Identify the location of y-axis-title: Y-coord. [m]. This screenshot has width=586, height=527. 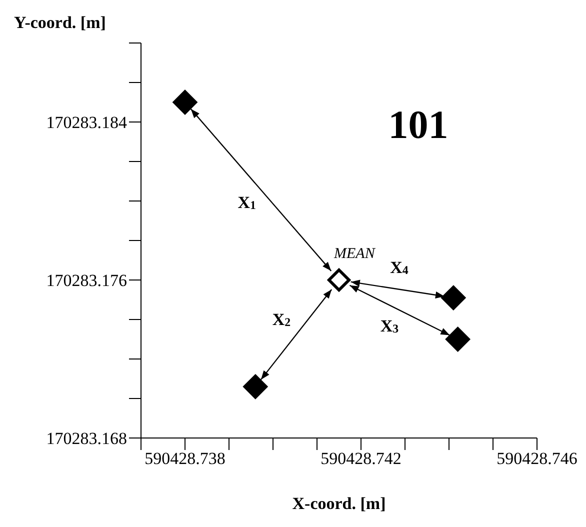
(60, 22).